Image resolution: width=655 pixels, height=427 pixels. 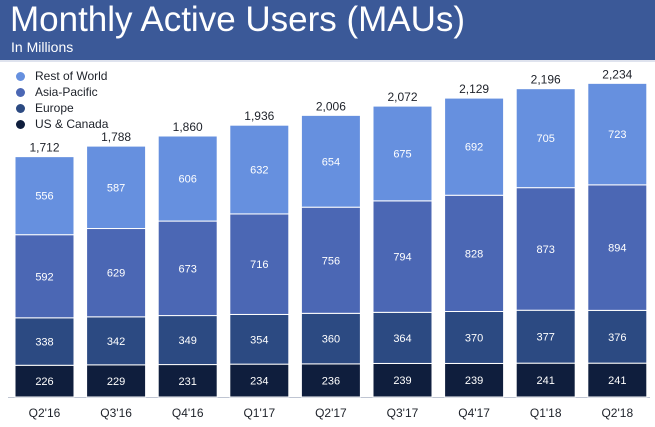 I want to click on data-label: 360, so click(x=331, y=340).